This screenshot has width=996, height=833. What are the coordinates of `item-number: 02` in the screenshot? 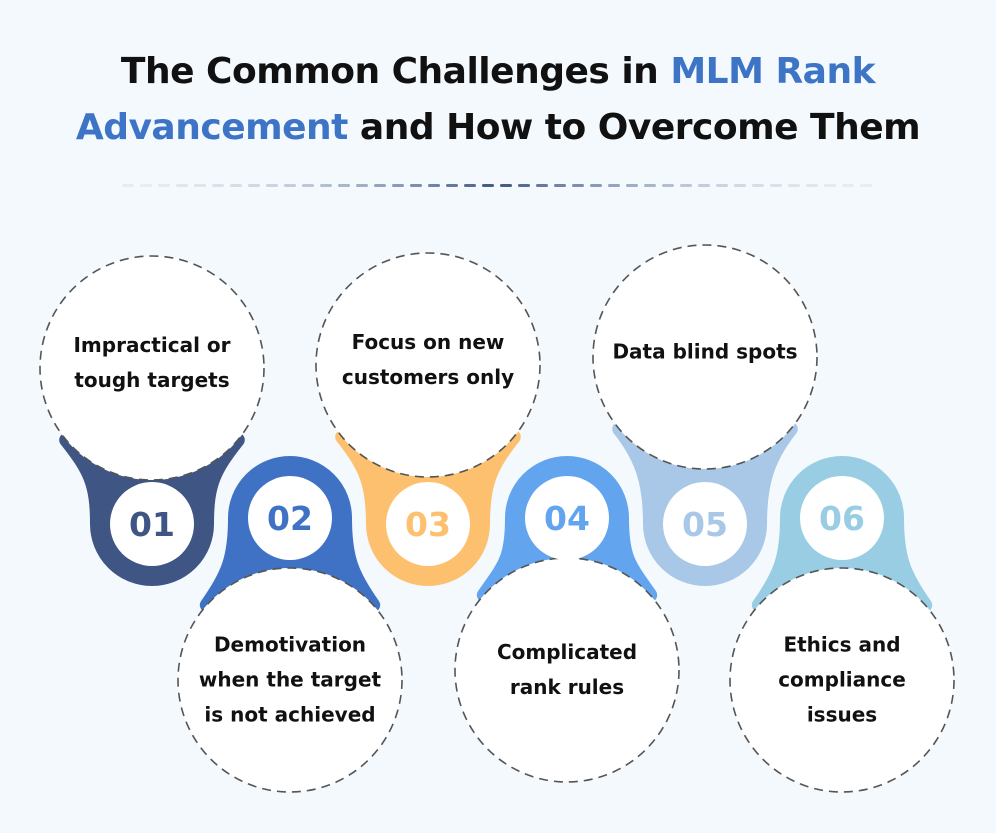 It's located at (290, 518).